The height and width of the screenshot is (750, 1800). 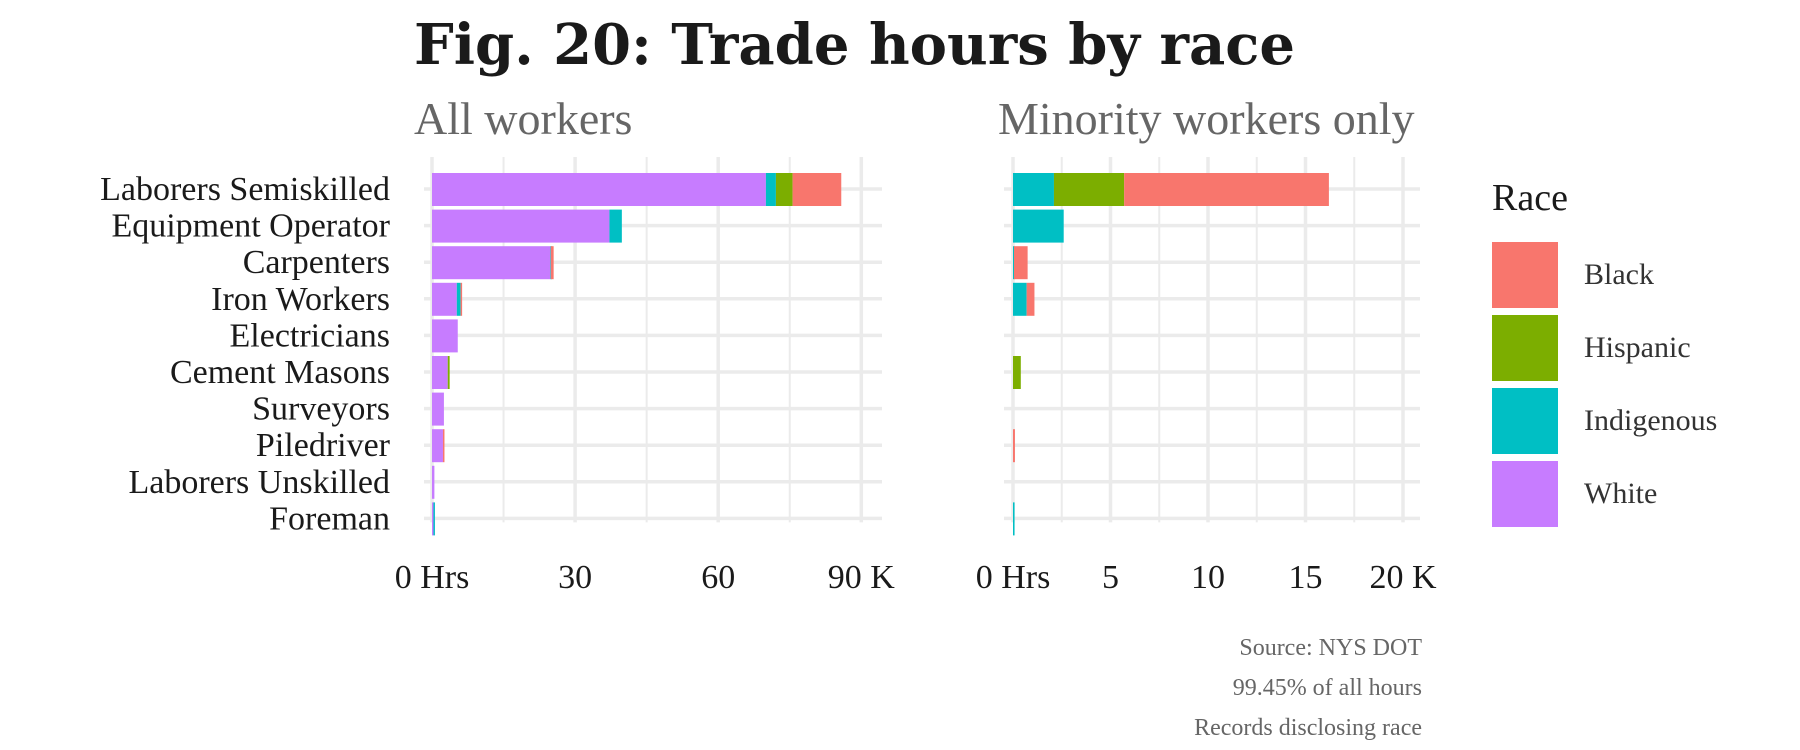 I want to click on legend-swatch-indigenous, so click(x=1525, y=420).